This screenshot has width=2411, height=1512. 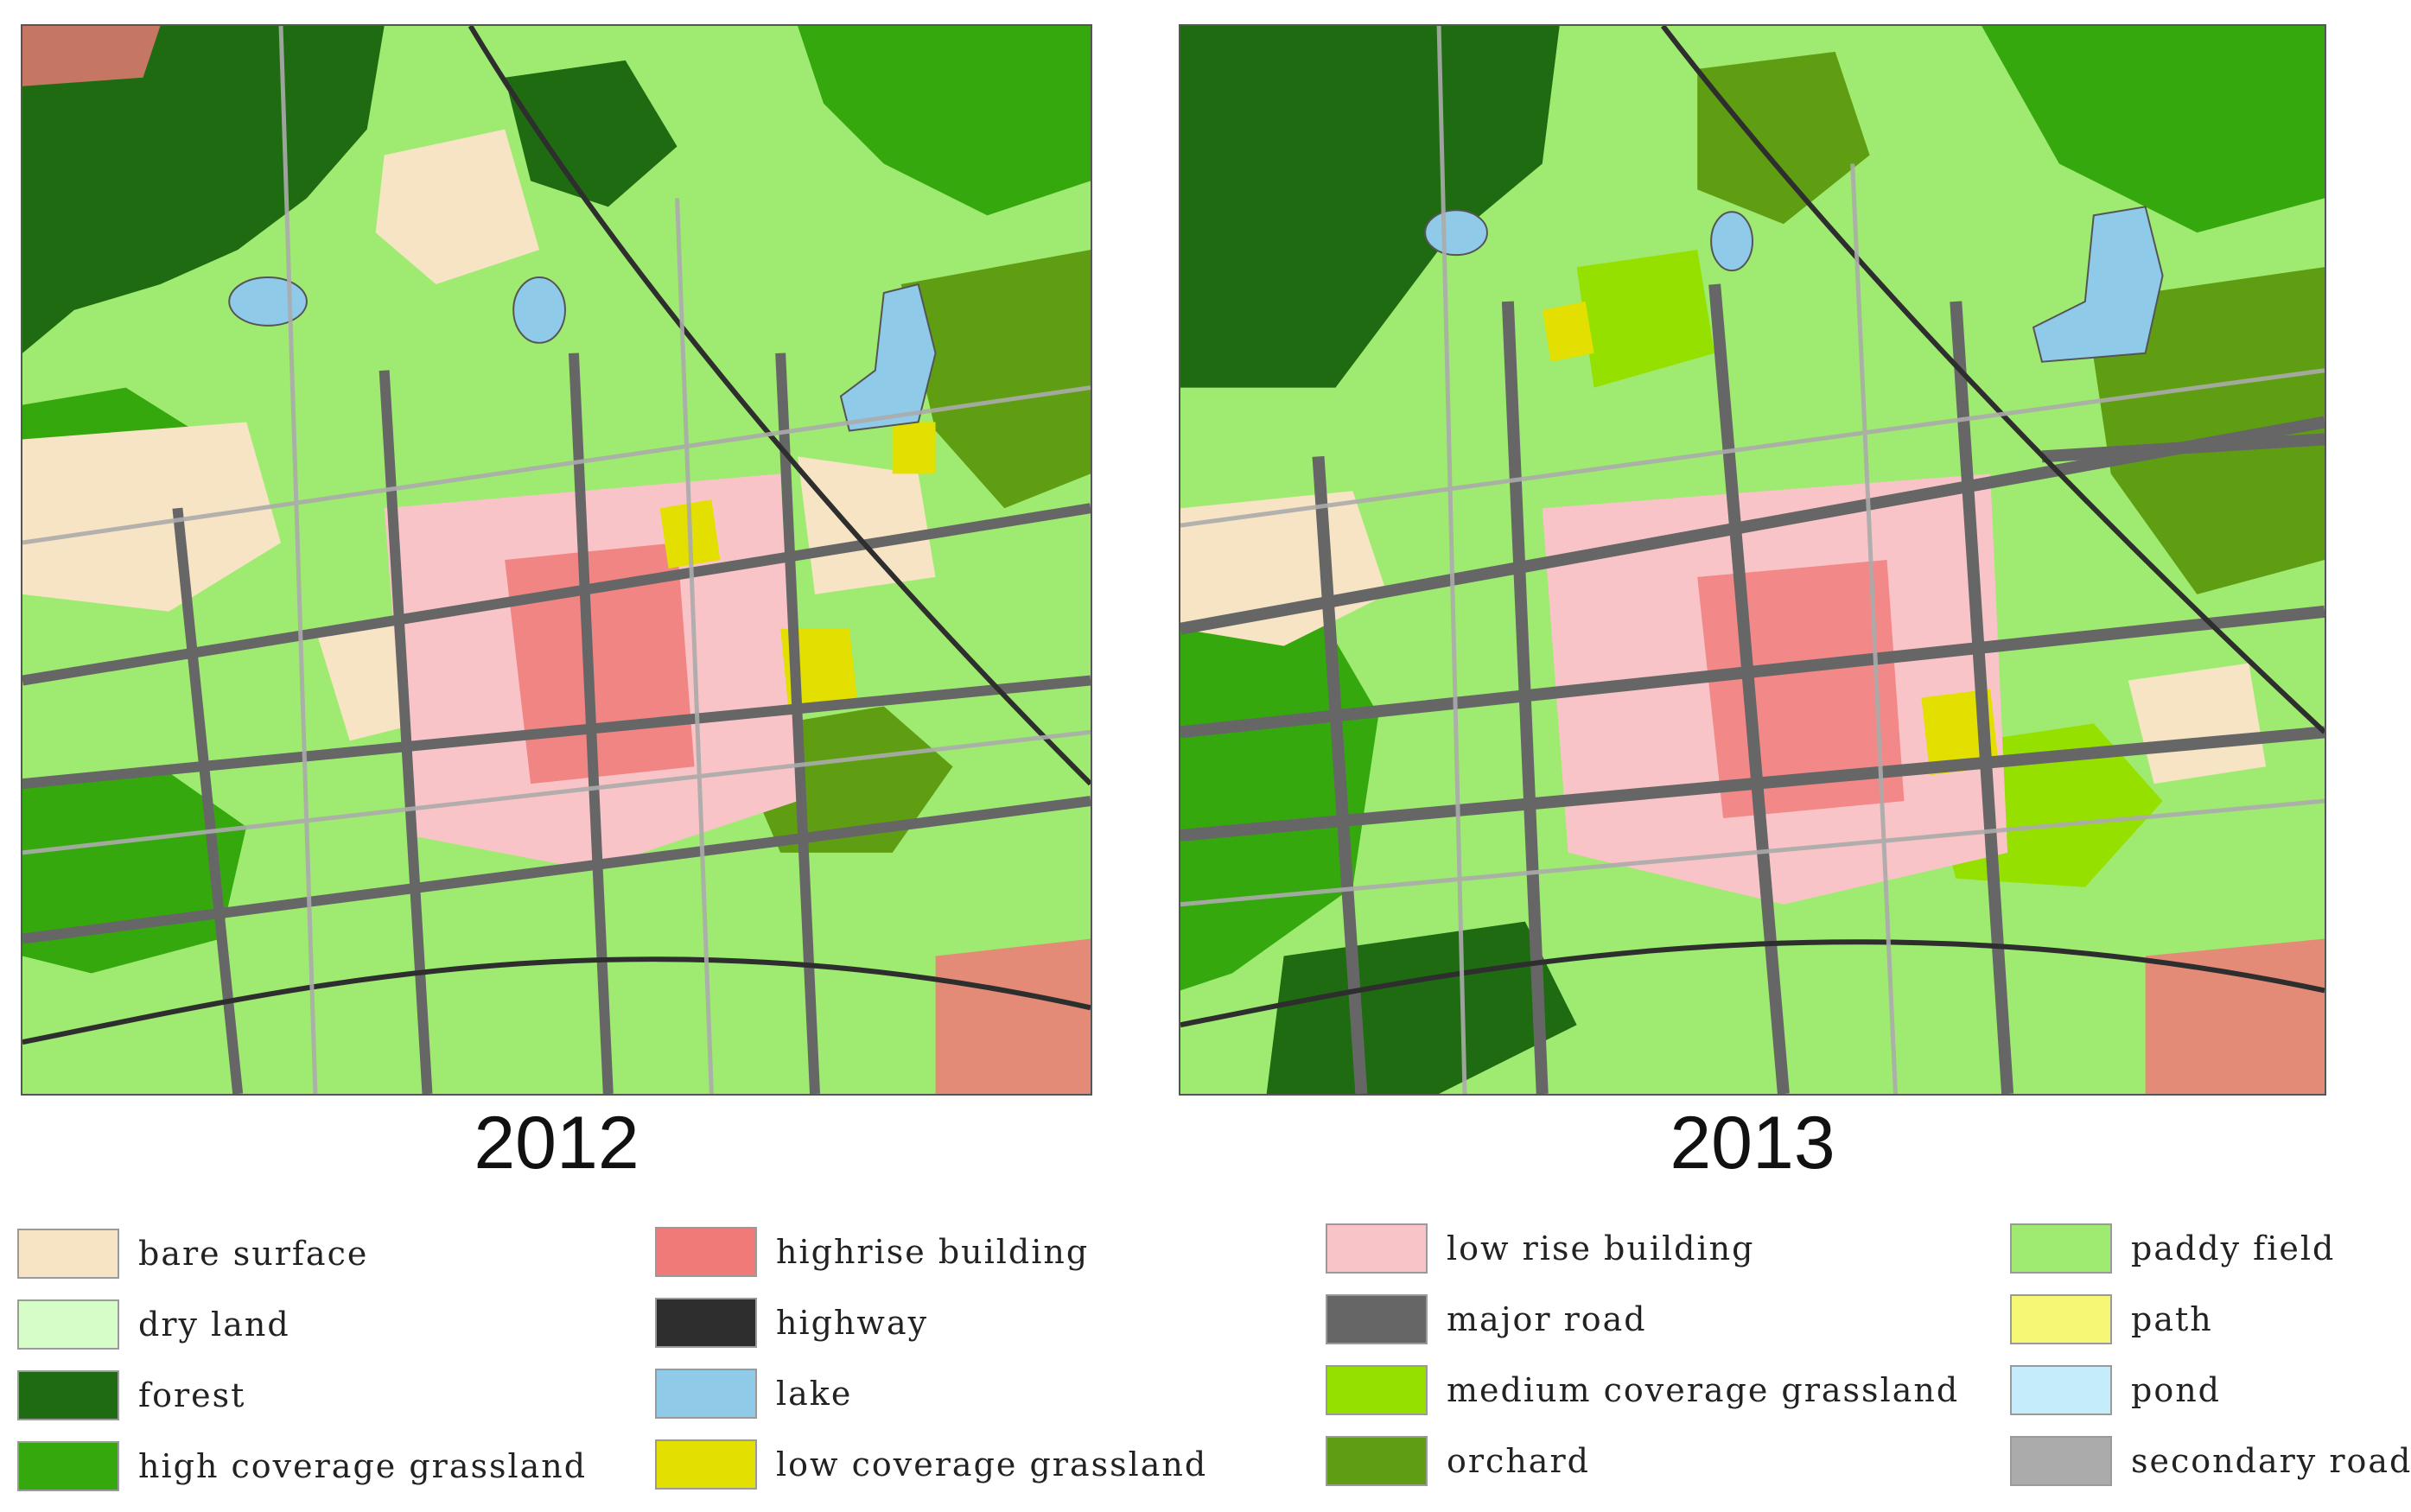 What do you see at coordinates (363, 1466) in the screenshot?
I see `legend-label: high coverage grassland` at bounding box center [363, 1466].